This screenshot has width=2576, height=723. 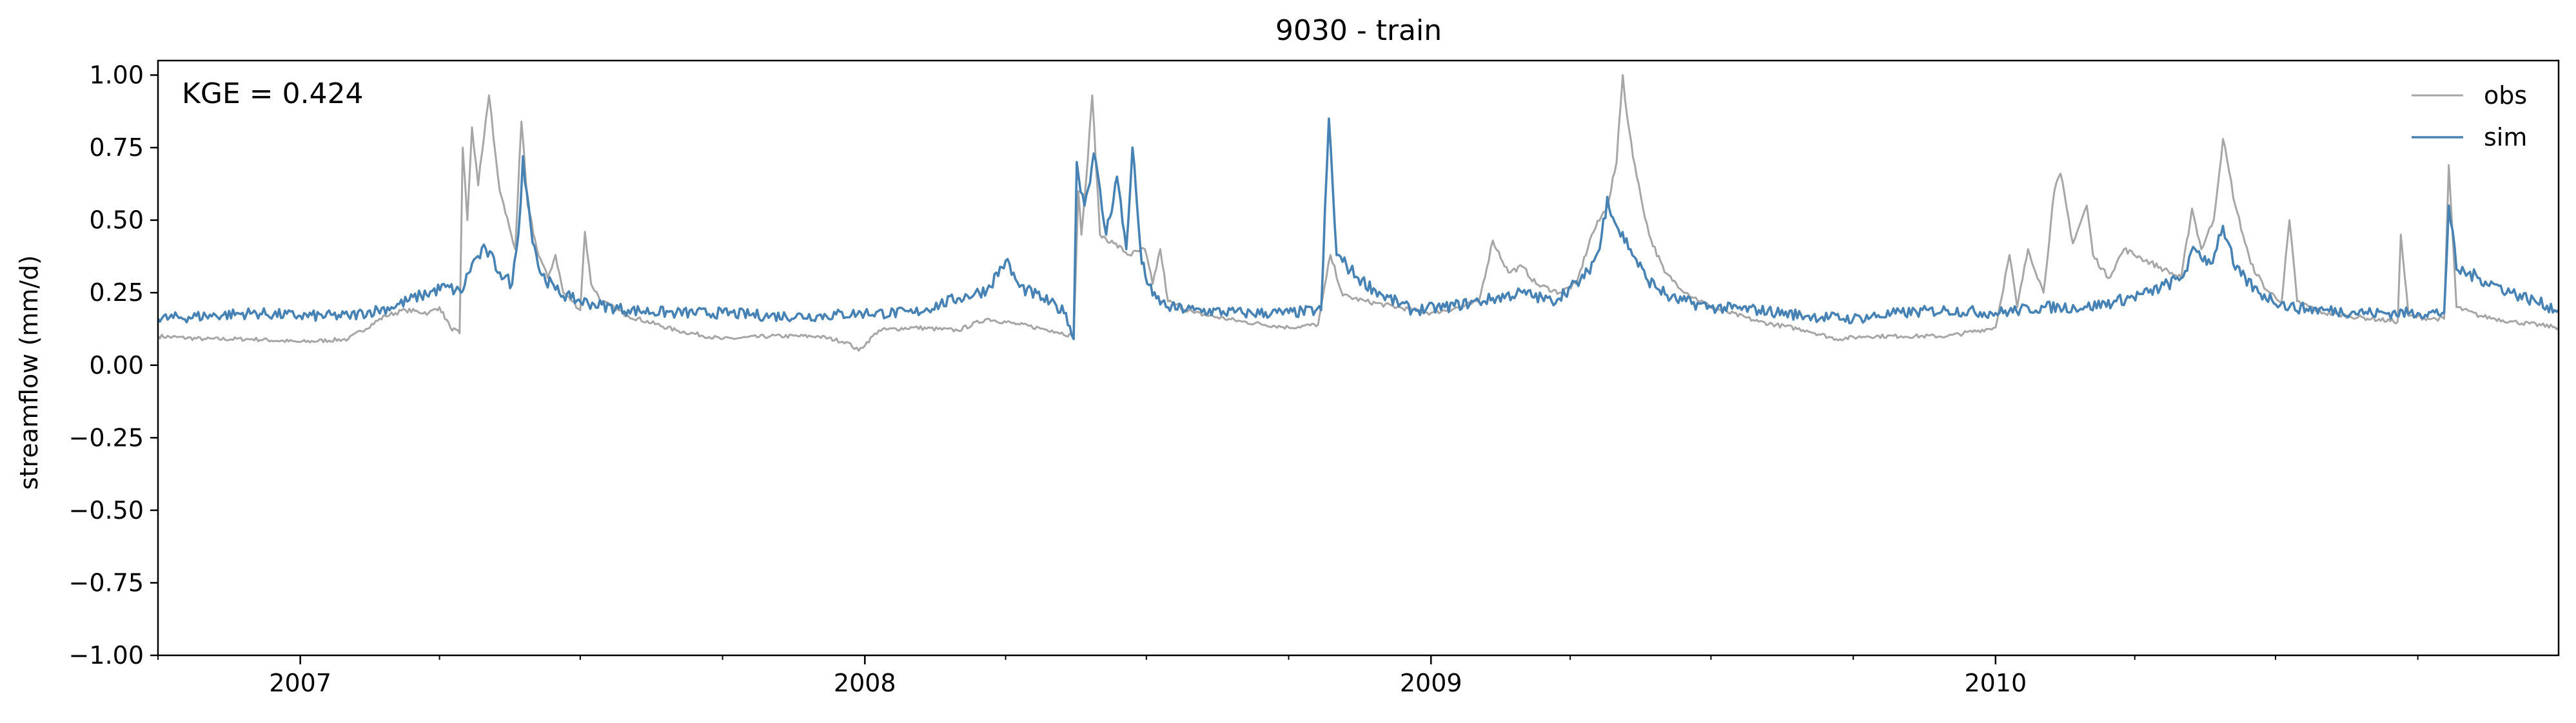 What do you see at coordinates (300, 683) in the screenshot?
I see `x-tick-label: 2007` at bounding box center [300, 683].